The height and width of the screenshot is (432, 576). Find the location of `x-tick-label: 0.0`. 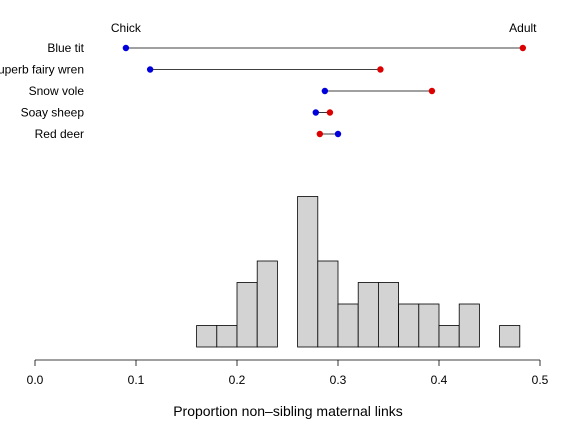

x-tick-label: 0.0 is located at coordinates (35, 380).